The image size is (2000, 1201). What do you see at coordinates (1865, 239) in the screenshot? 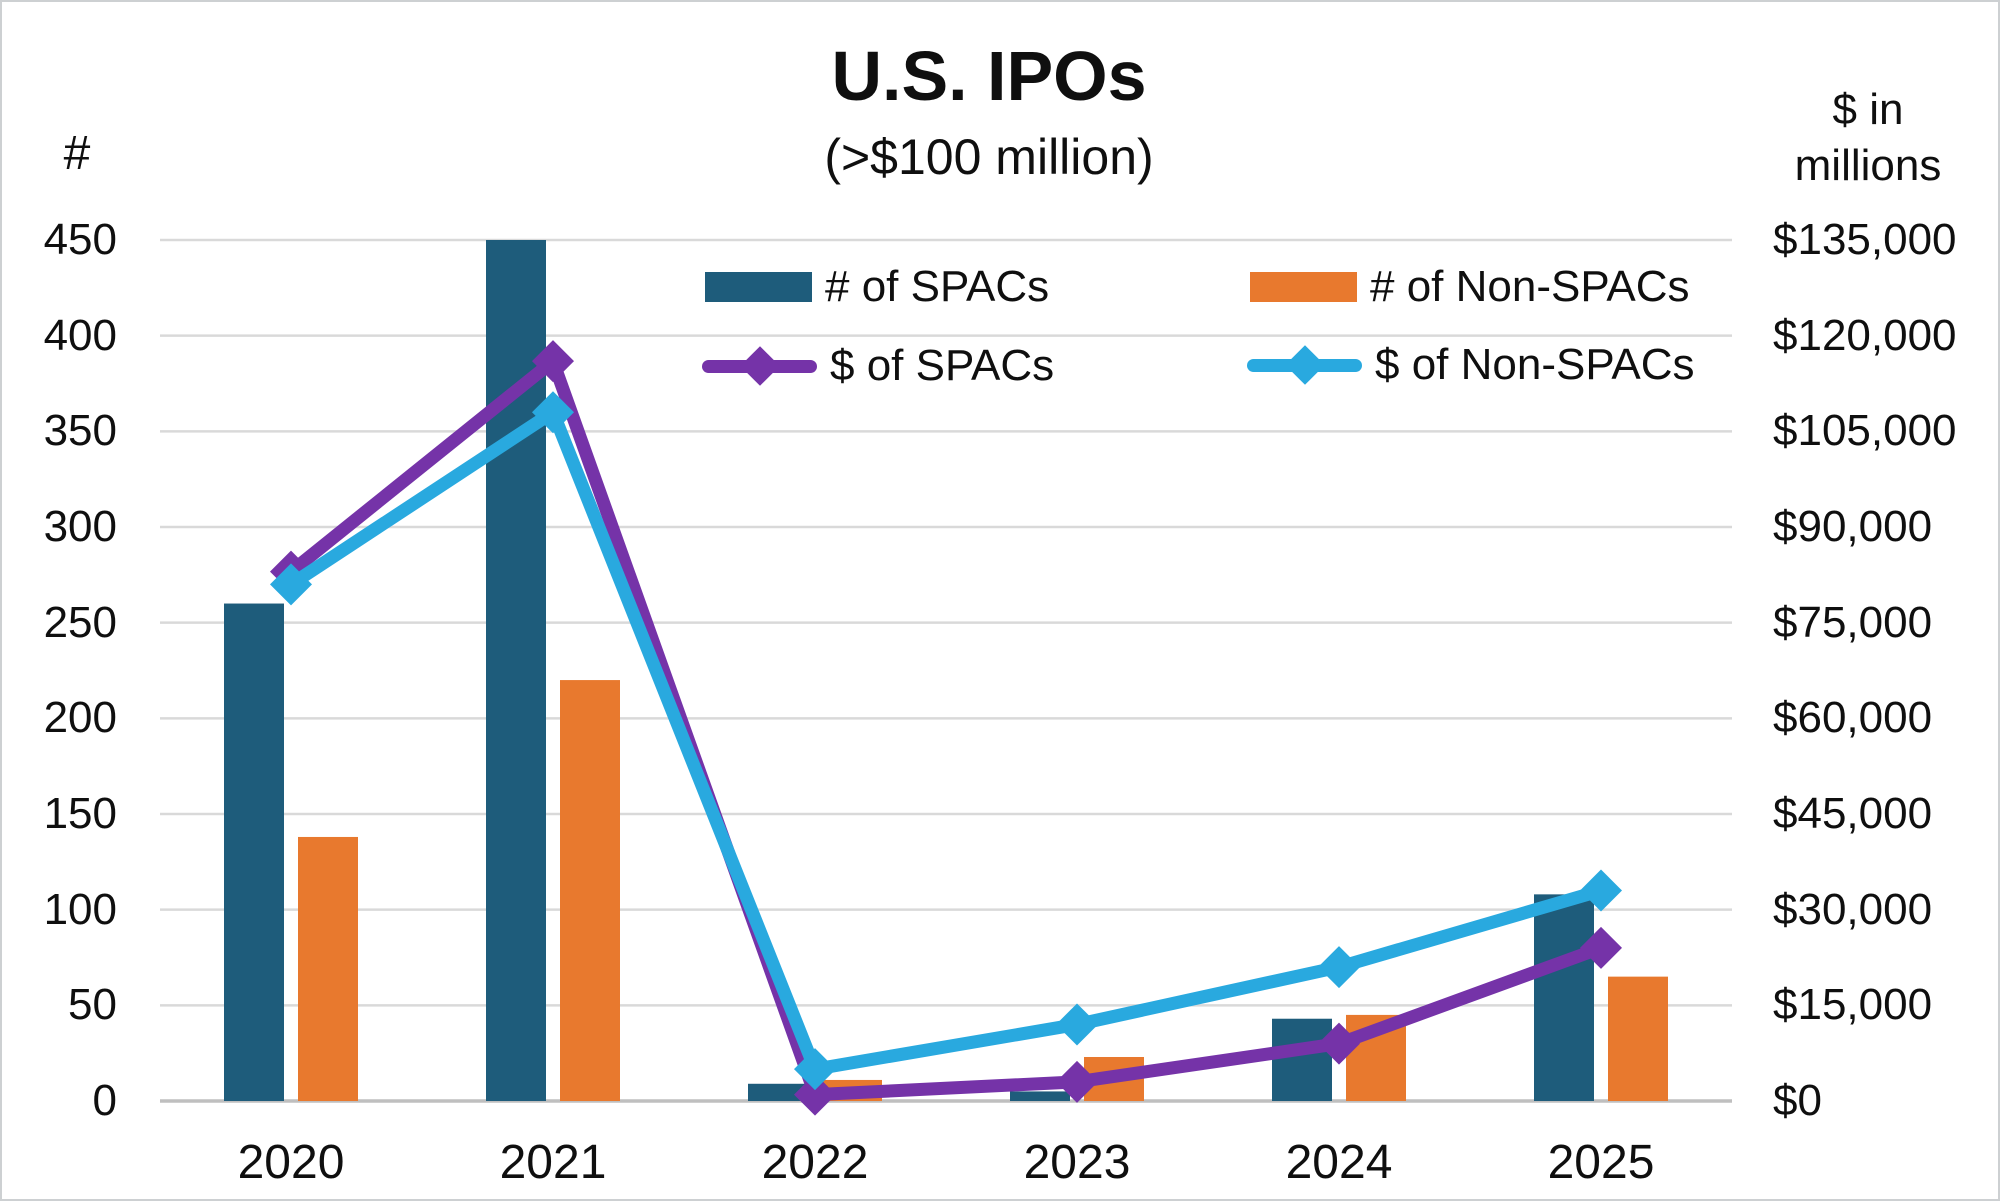
I see `right-tick-135000: $135,000` at bounding box center [1865, 239].